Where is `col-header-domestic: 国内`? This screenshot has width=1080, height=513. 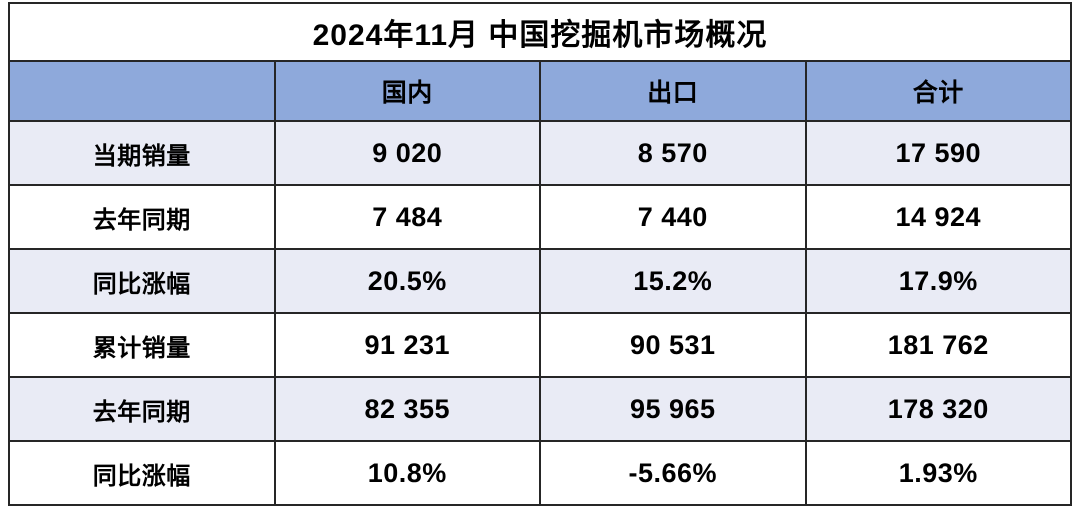
col-header-domestic: 国内 is located at coordinates (407, 91).